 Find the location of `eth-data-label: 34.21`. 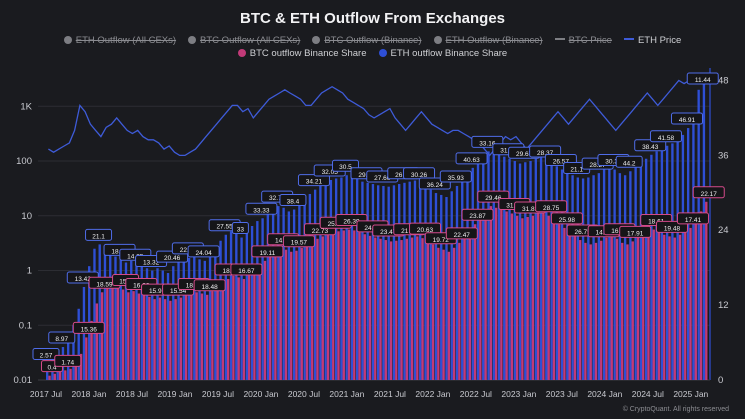

eth-data-label: 34.21 is located at coordinates (314, 182).